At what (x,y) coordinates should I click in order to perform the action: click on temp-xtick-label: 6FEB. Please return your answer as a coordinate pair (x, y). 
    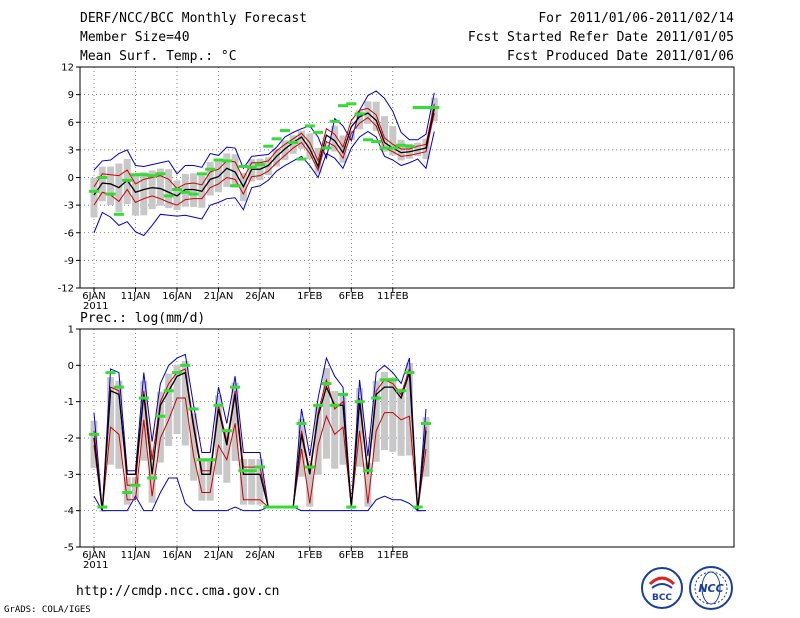
    Looking at the image, I should click on (351, 296).